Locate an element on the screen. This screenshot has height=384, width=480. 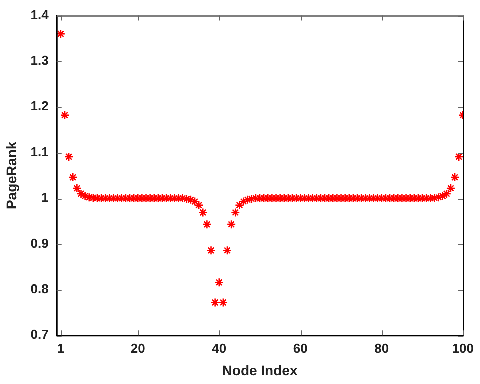
x-tick-label: 1 is located at coordinates (61, 348).